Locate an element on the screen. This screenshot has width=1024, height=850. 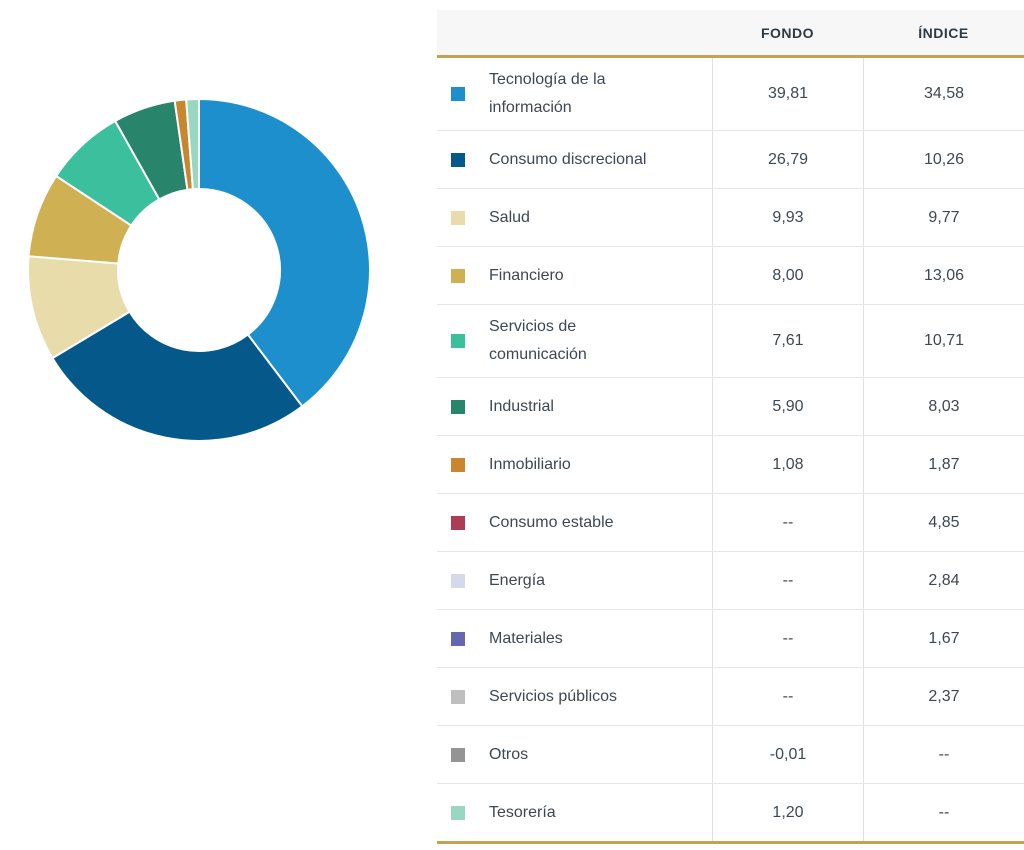
sector-cell: Inmobiliario is located at coordinates (574, 465).